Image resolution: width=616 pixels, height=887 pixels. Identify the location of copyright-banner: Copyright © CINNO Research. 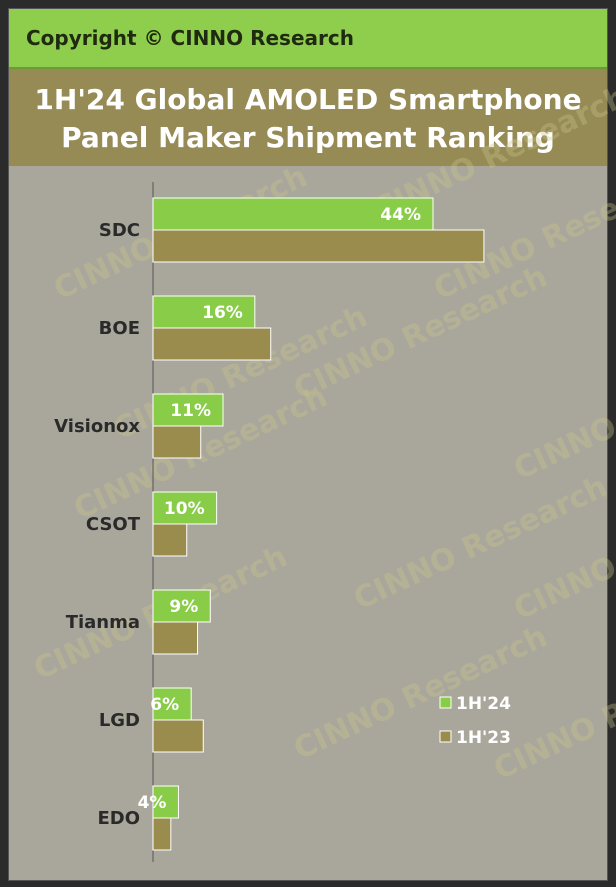
(308, 39).